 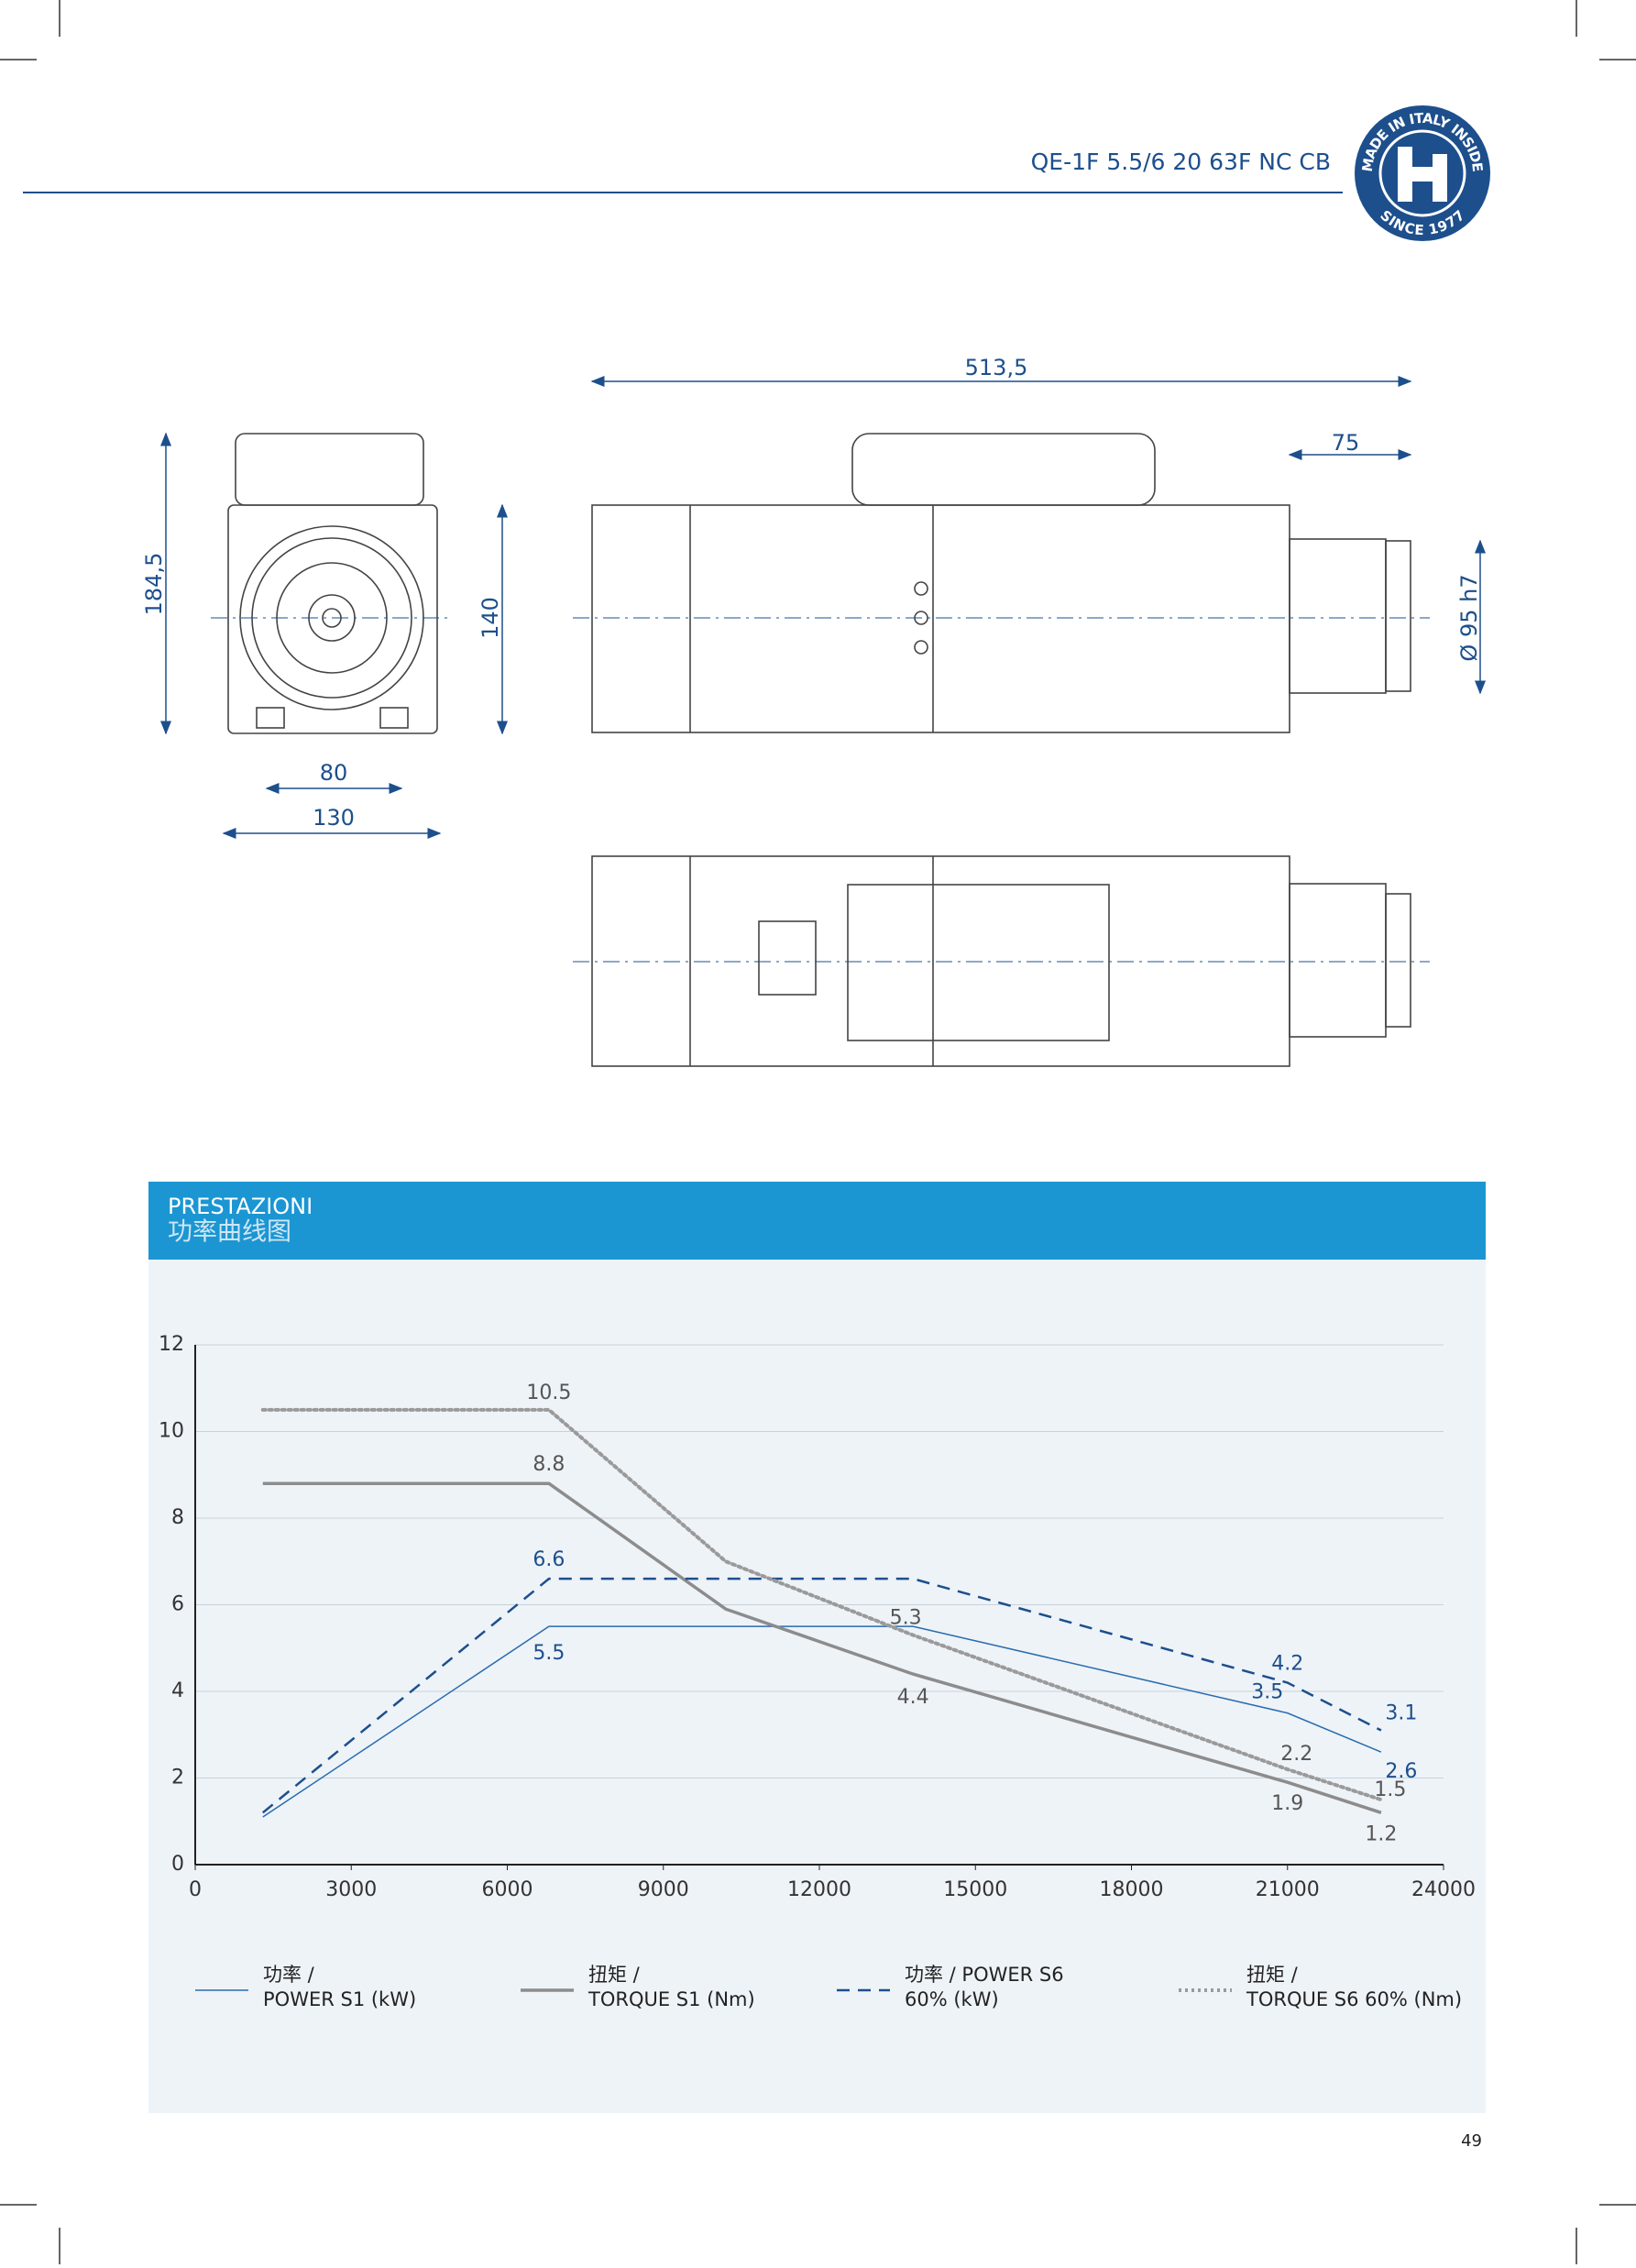 What do you see at coordinates (1471, 2141) in the screenshot?
I see `page-number: 49` at bounding box center [1471, 2141].